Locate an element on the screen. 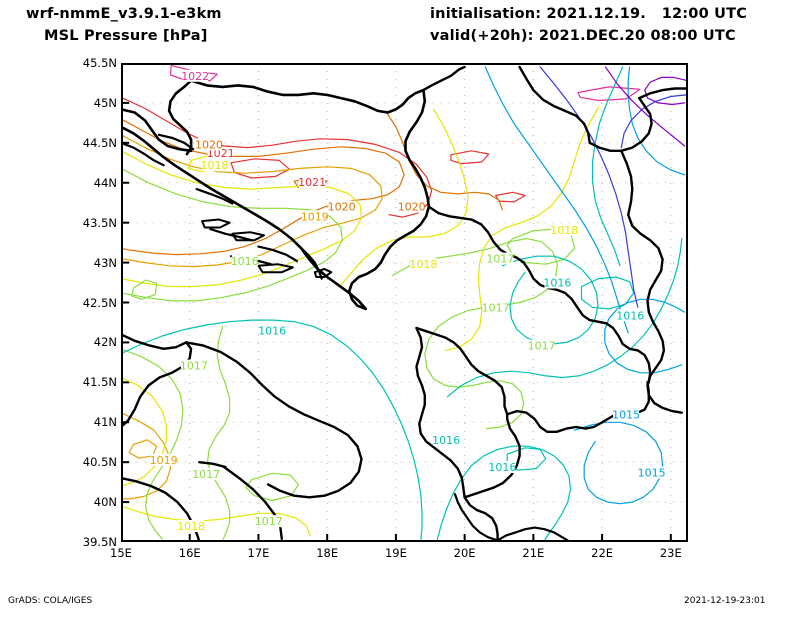 The width and height of the screenshot is (800, 618). y-tick-label: 40N is located at coordinates (105, 502).